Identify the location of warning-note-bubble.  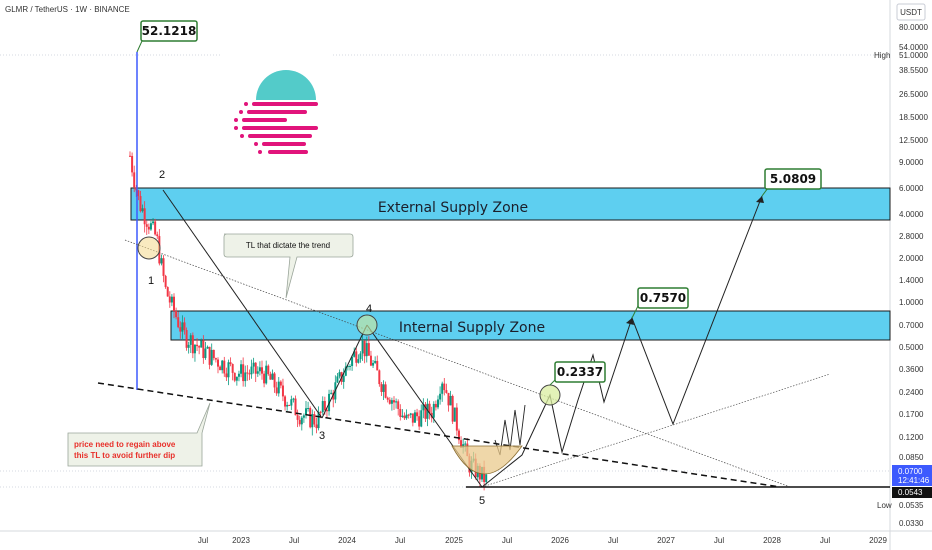
(139, 434).